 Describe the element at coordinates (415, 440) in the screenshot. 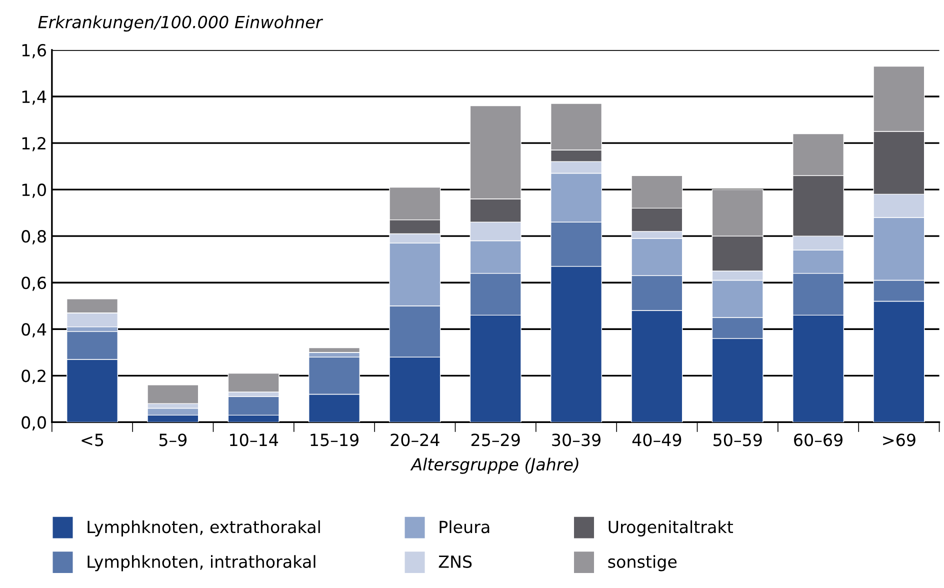

I see `x-tick-label: 20–24` at that location.